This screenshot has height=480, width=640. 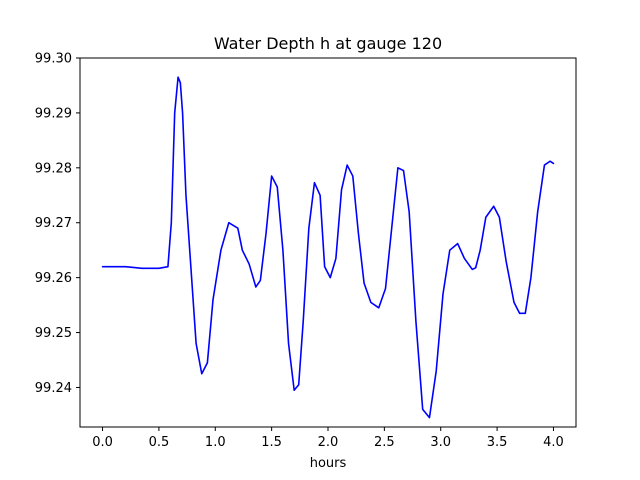 I want to click on y-tick-label: 99.25, so click(x=53, y=333).